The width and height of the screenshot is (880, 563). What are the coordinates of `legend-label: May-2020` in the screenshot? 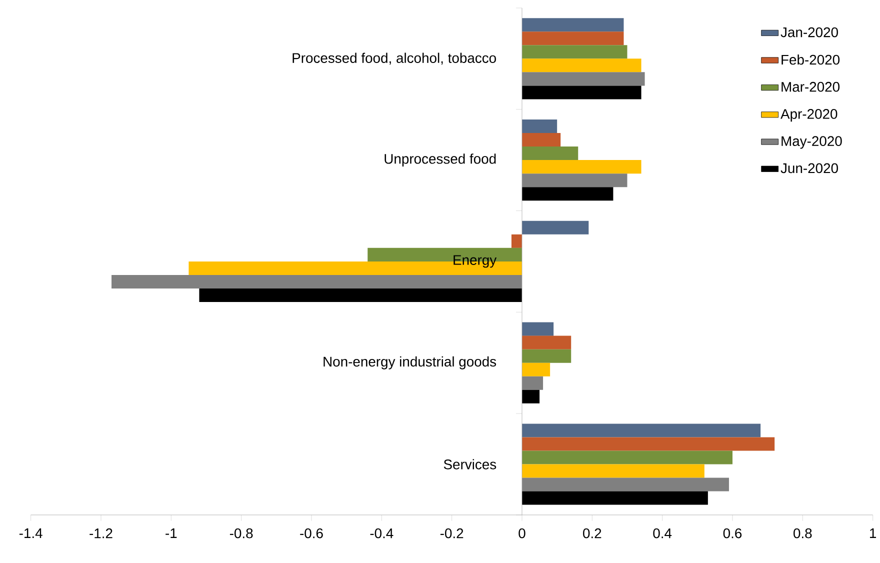 It's located at (812, 142).